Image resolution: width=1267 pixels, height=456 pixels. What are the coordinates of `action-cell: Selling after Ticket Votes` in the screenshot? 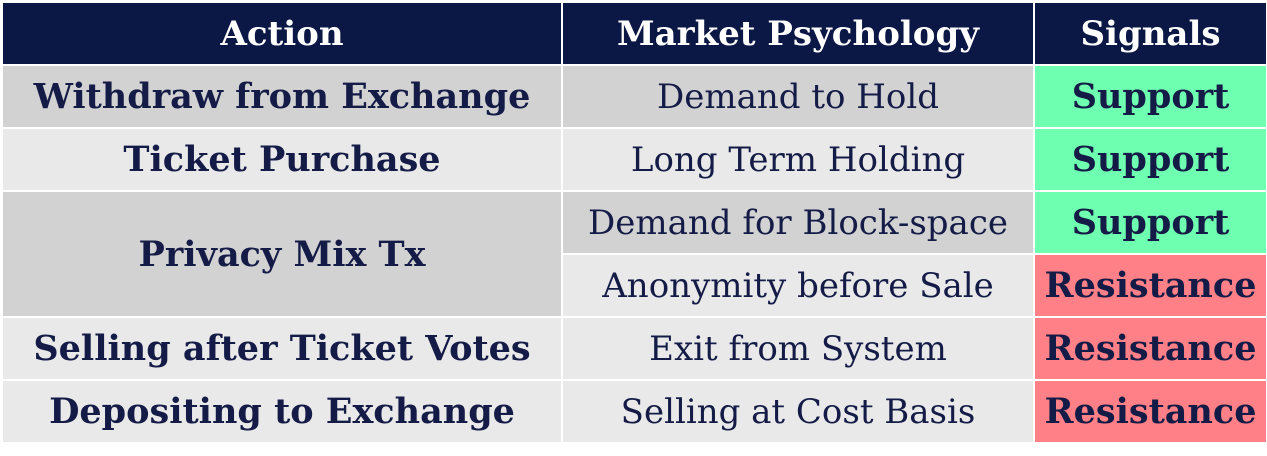 It's located at (282, 348).